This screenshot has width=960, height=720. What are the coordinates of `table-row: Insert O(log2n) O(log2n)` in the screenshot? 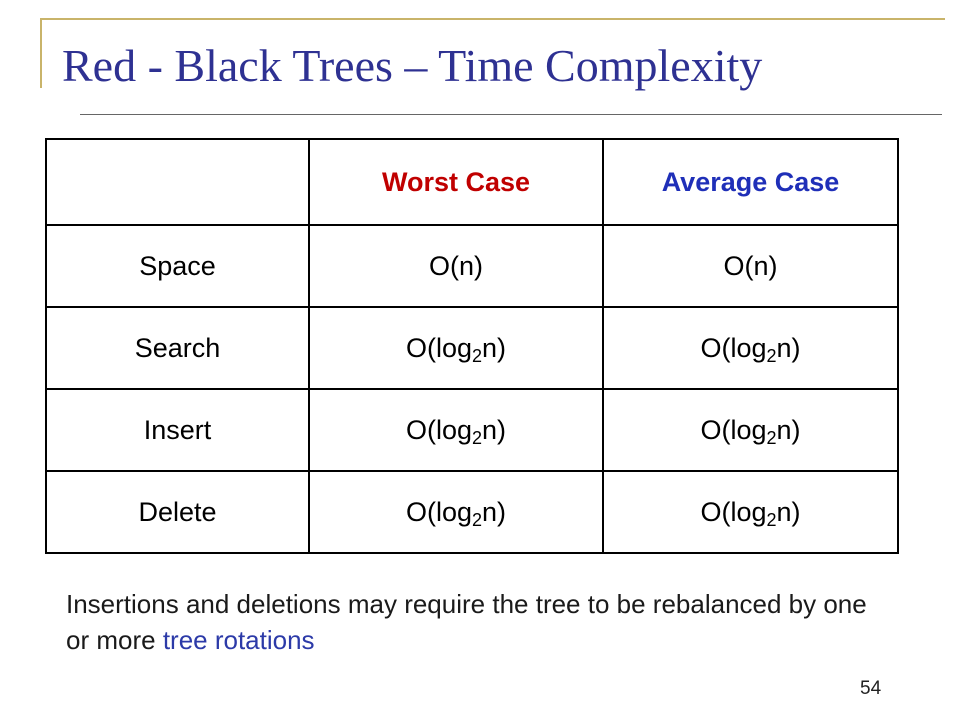 It's located at (472, 430).